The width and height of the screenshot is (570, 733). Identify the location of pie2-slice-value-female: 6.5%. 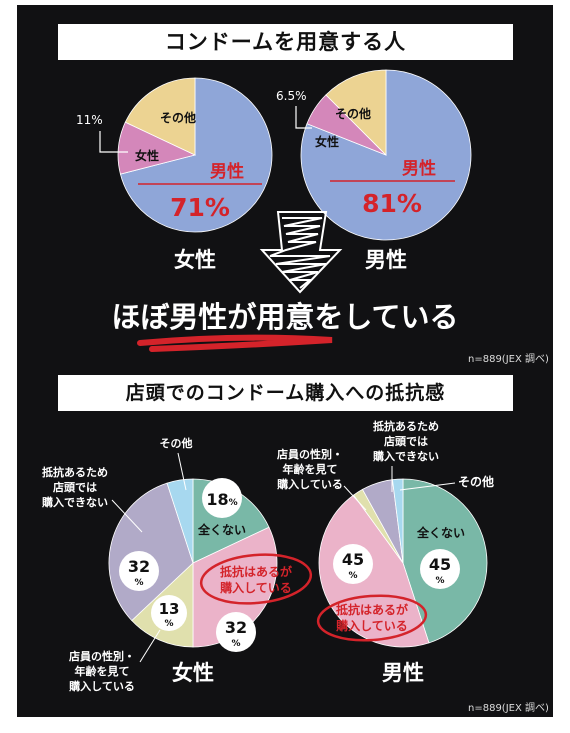
(291, 96).